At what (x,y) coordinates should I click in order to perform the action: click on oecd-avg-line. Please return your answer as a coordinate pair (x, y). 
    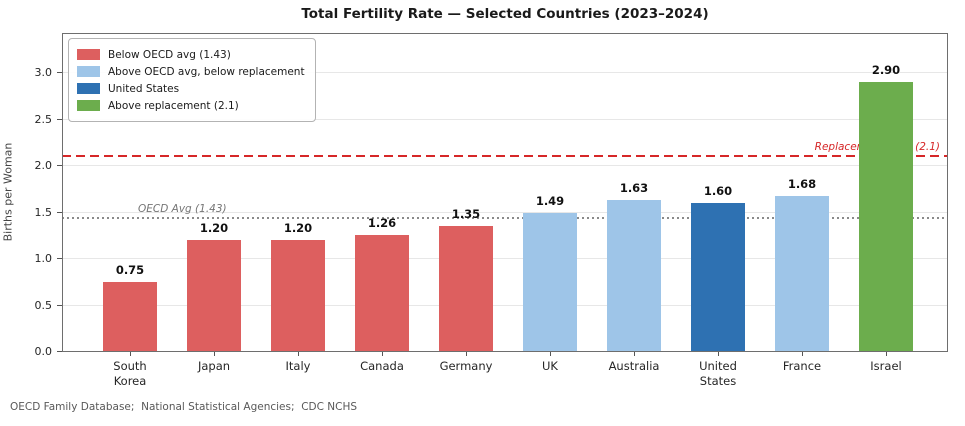
    Looking at the image, I should click on (505, 218).